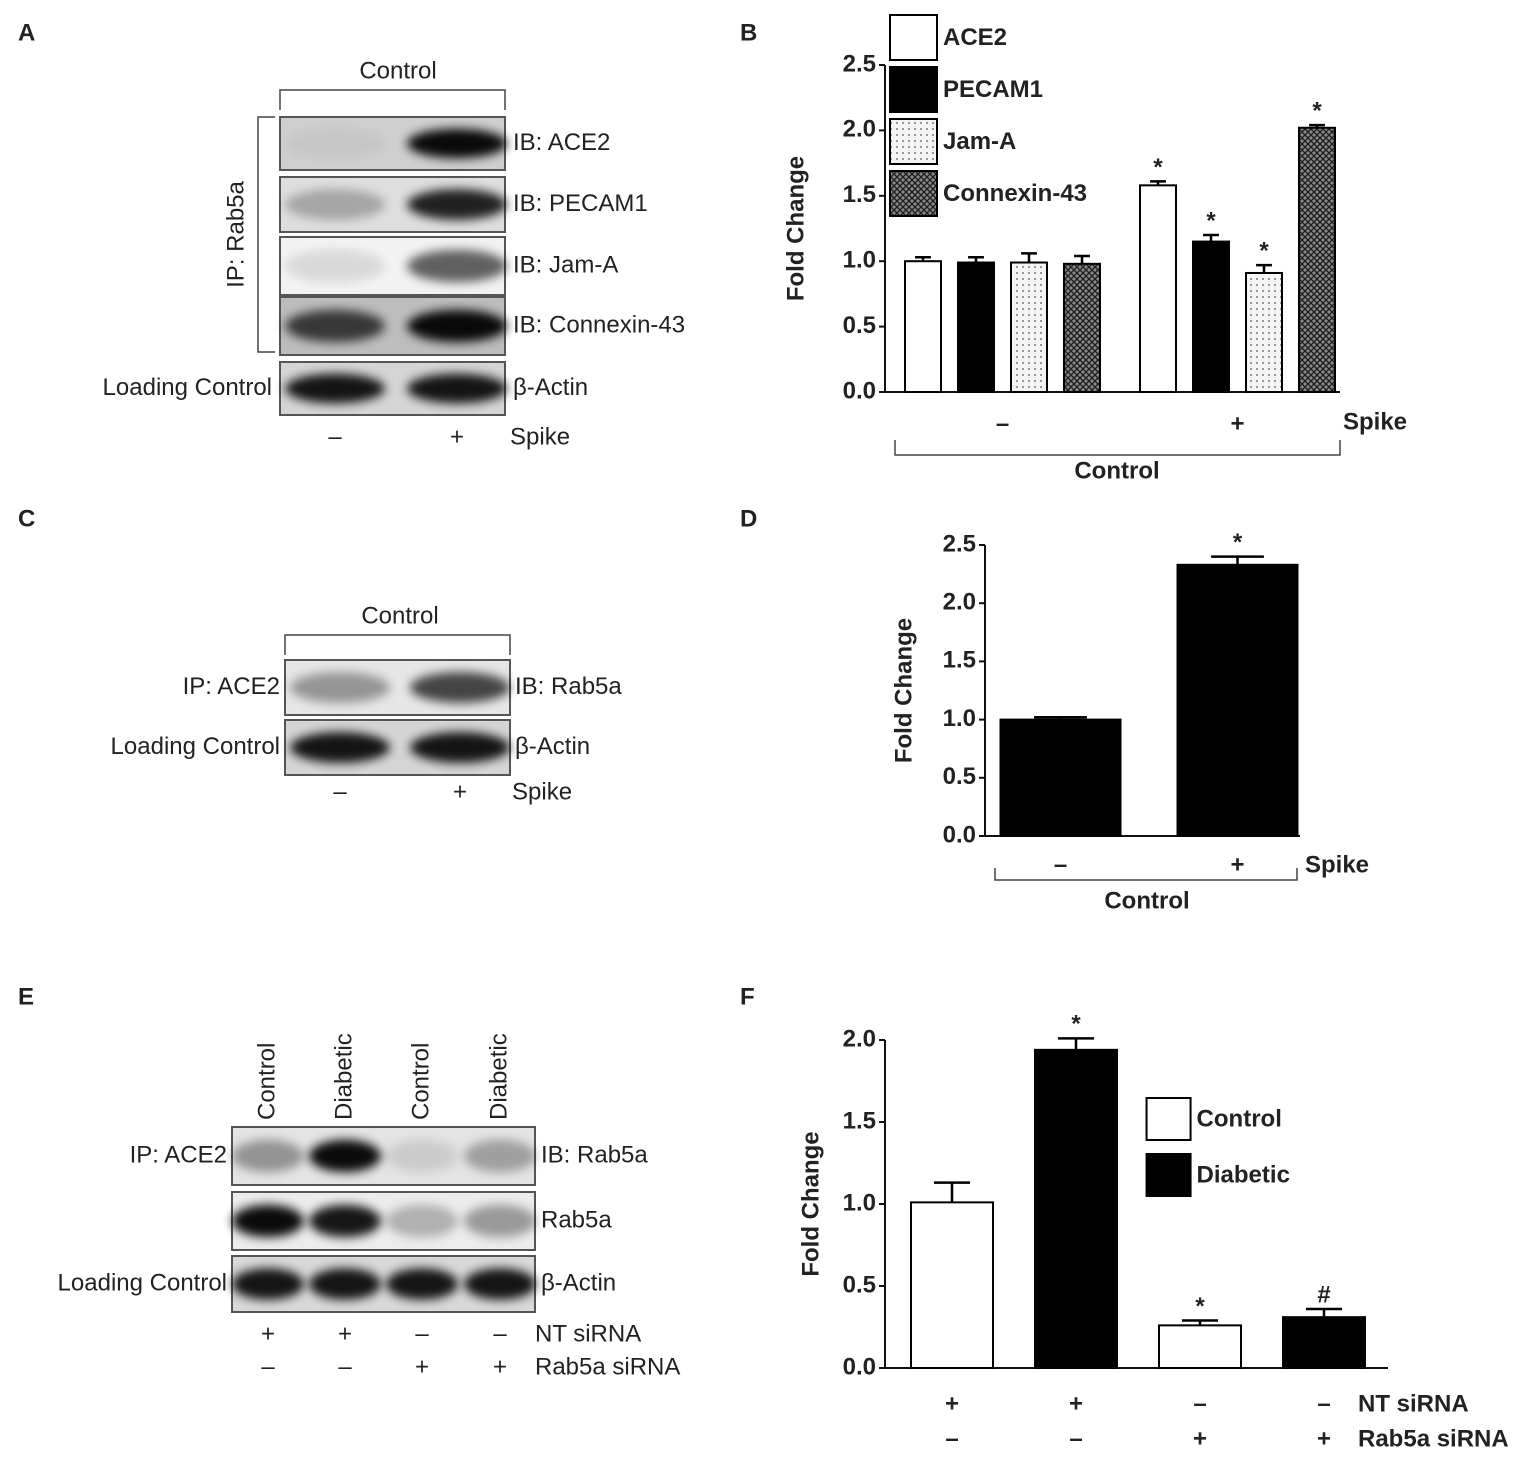 Image resolution: width=1535 pixels, height=1462 pixels. I want to click on x-axis-label: Spike, so click(1375, 421).